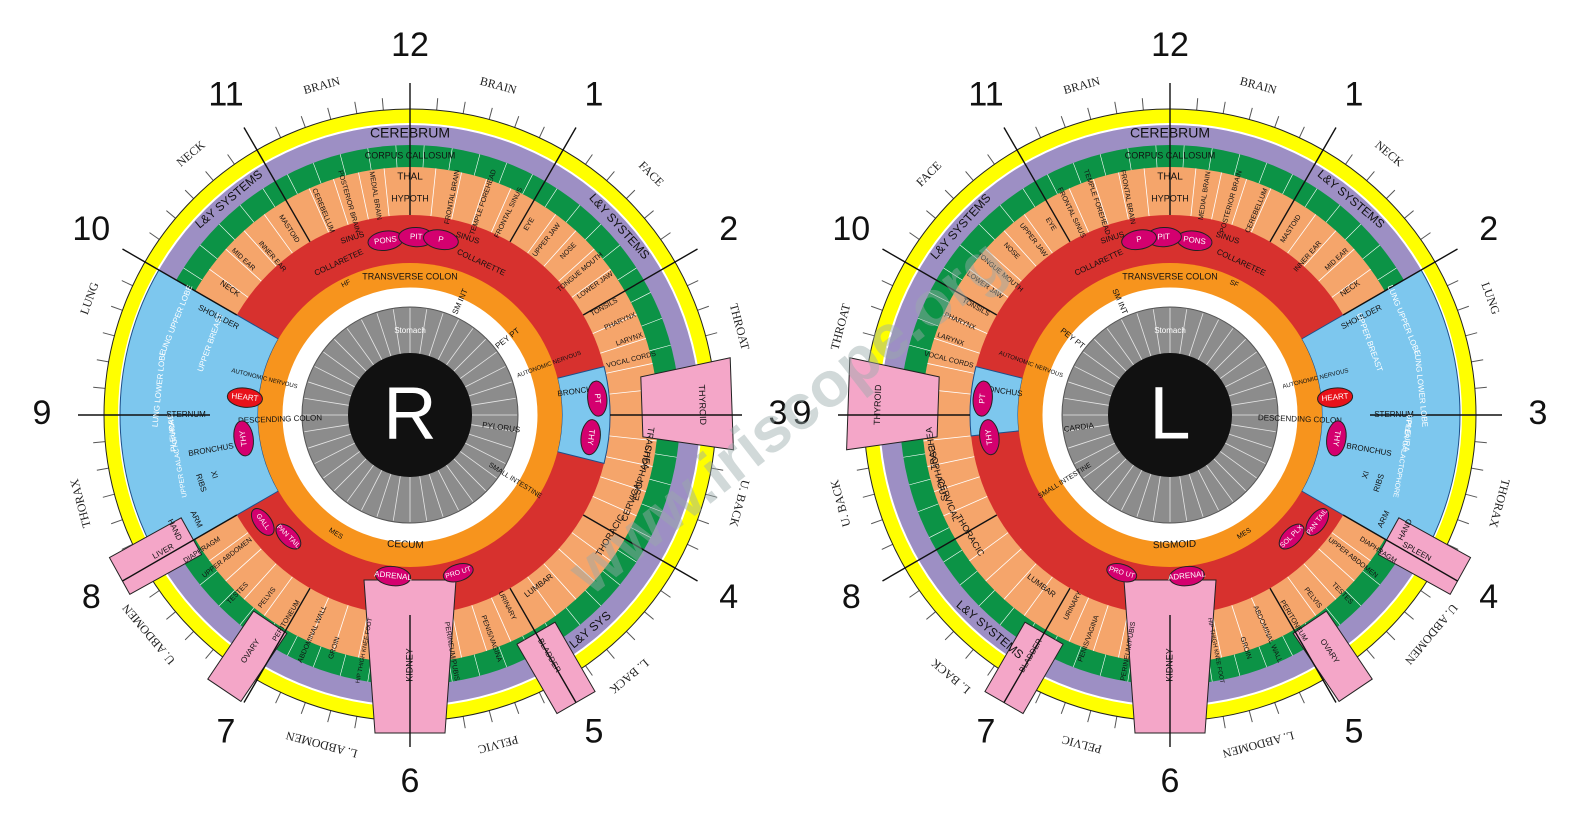 This screenshot has height=828, width=1570. I want to click on region-label: LUNG, so click(1490, 298).